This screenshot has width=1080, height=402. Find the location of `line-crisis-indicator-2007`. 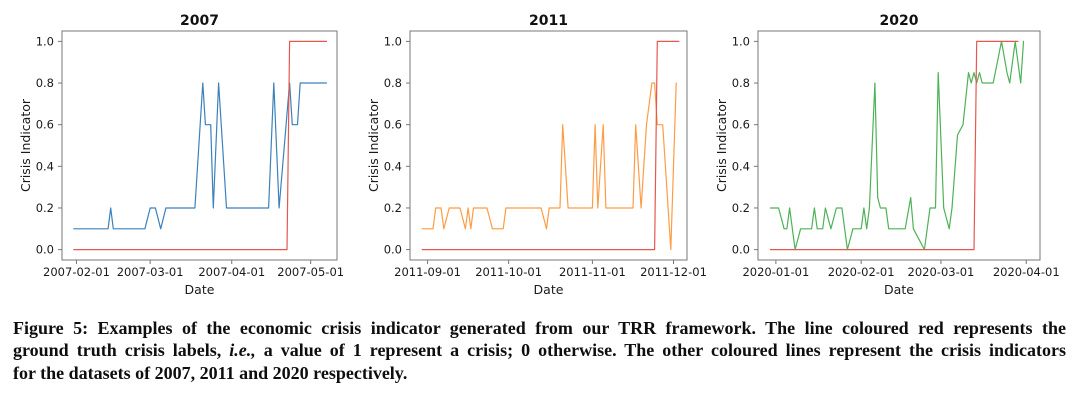

line-crisis-indicator-2007 is located at coordinates (200, 156).